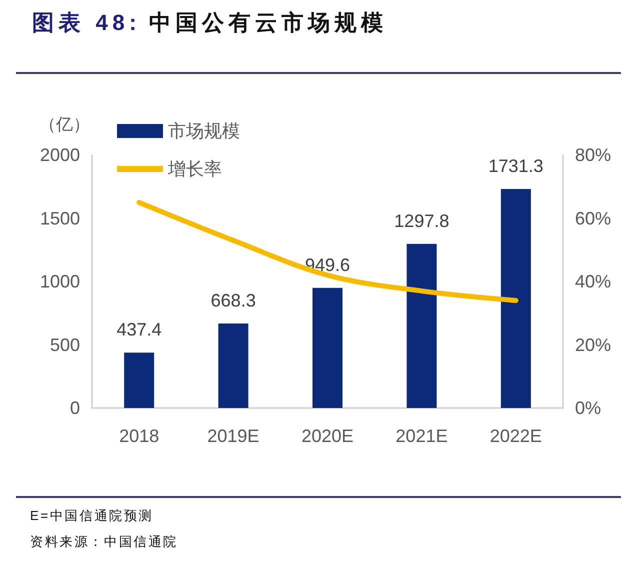 The image size is (640, 564). What do you see at coordinates (65, 344) in the screenshot?
I see `y-tick-label: 500` at bounding box center [65, 344].